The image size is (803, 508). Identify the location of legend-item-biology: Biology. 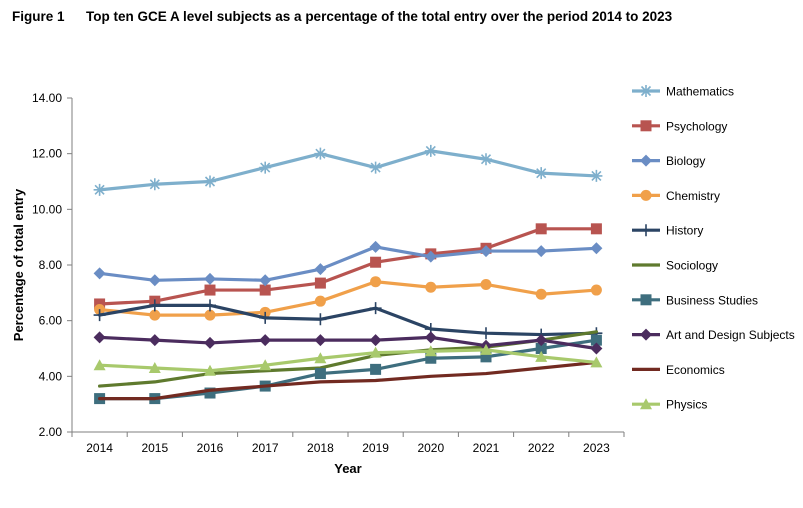
(668, 161).